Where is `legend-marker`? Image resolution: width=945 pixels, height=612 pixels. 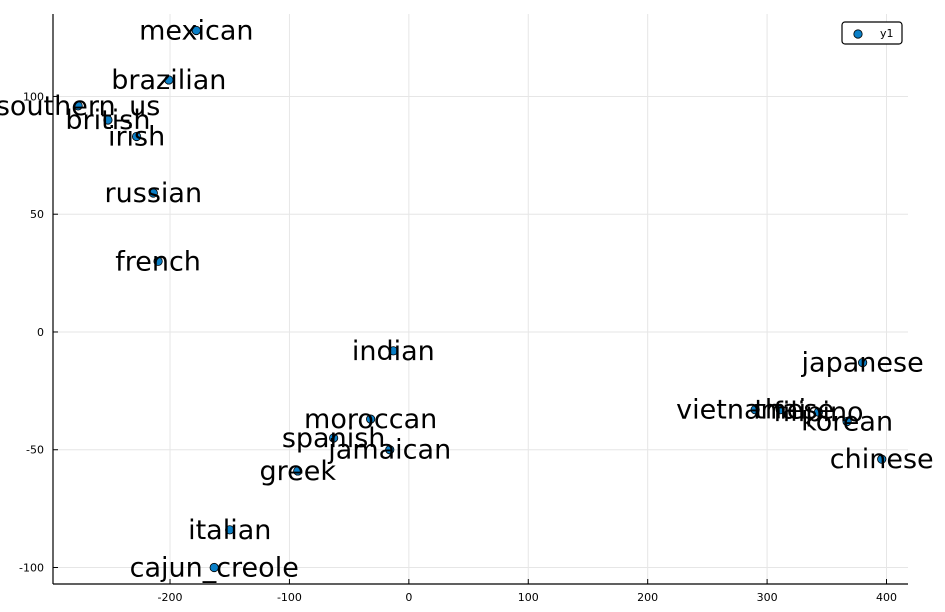
legend-marker is located at coordinates (858, 34).